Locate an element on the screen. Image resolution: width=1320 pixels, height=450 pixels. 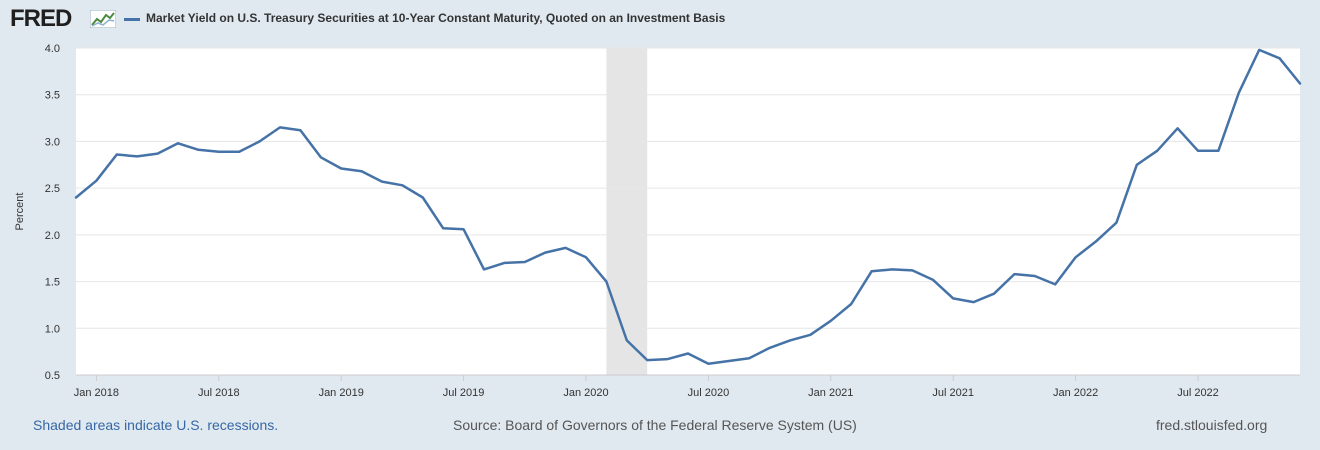
x-tick-label: Jul 2018 is located at coordinates (219, 393).